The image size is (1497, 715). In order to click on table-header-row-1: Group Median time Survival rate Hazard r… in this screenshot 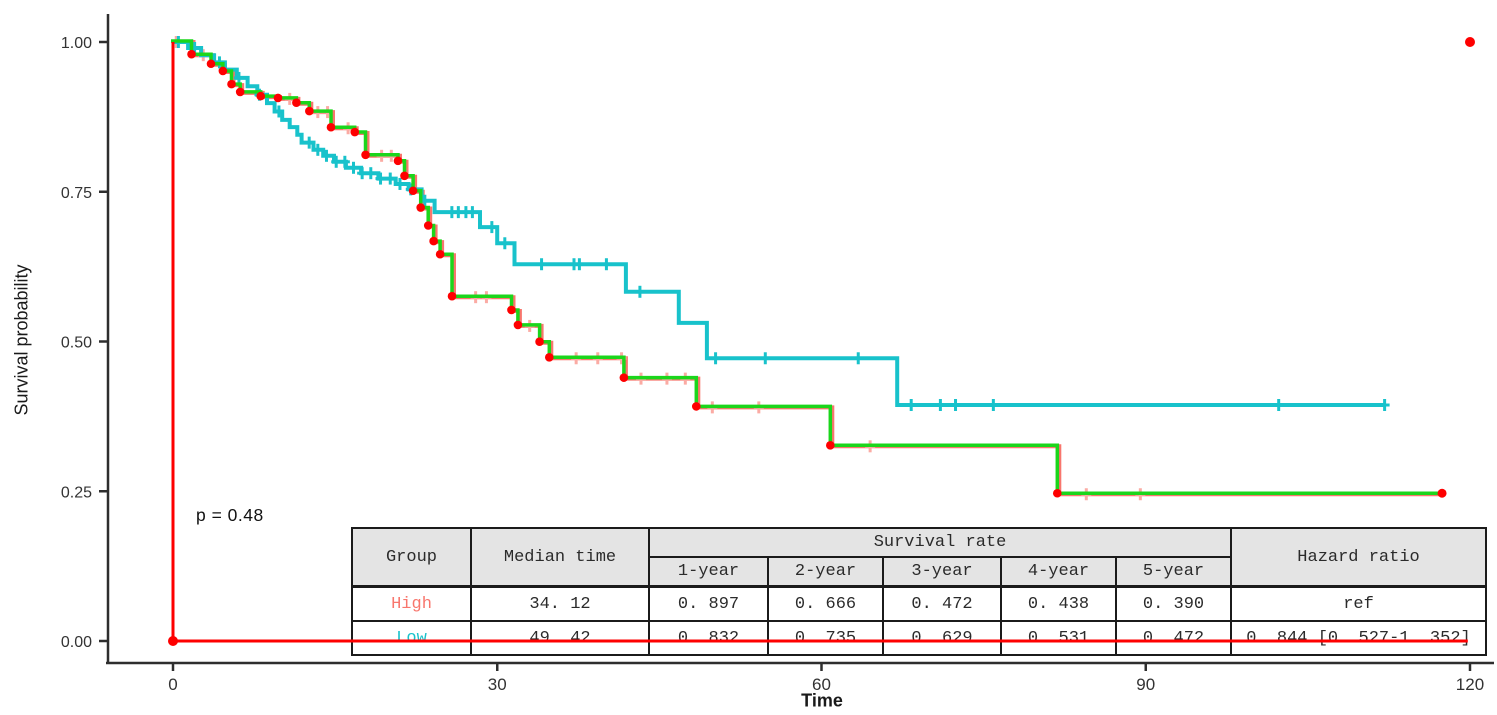, I will do `click(919, 557)`.